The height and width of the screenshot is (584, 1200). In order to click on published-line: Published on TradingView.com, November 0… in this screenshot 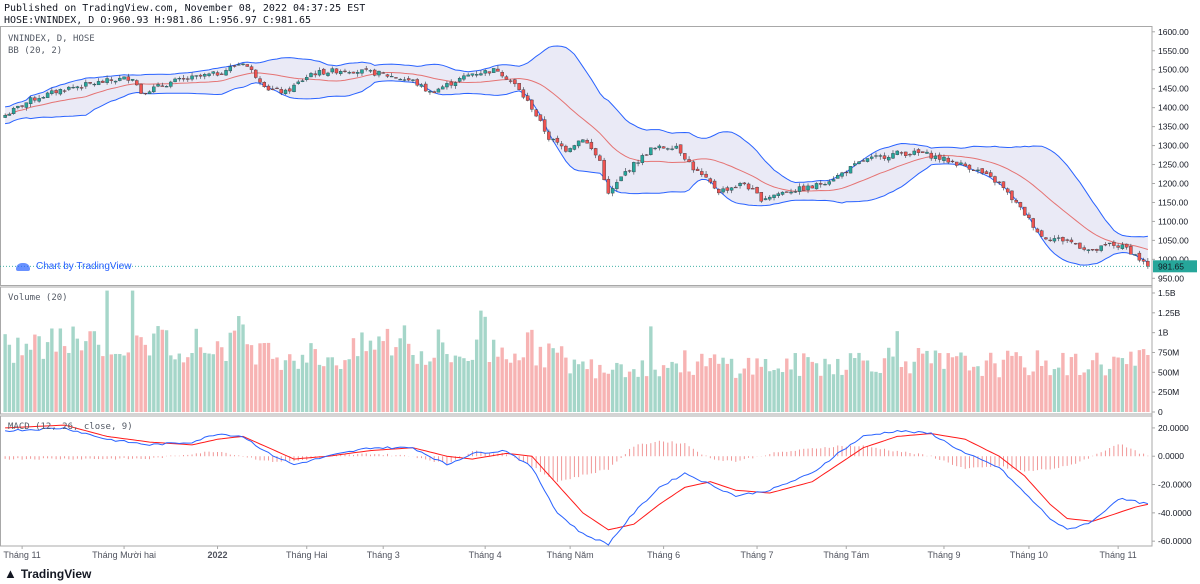, I will do `click(185, 8)`.